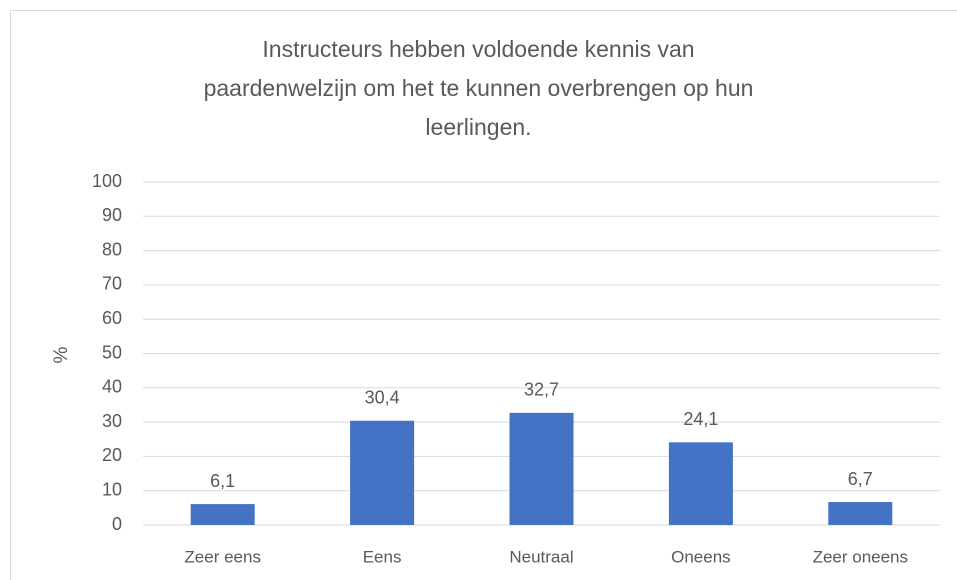 The height and width of the screenshot is (580, 957). I want to click on y-tick-label: 50, so click(112, 352).